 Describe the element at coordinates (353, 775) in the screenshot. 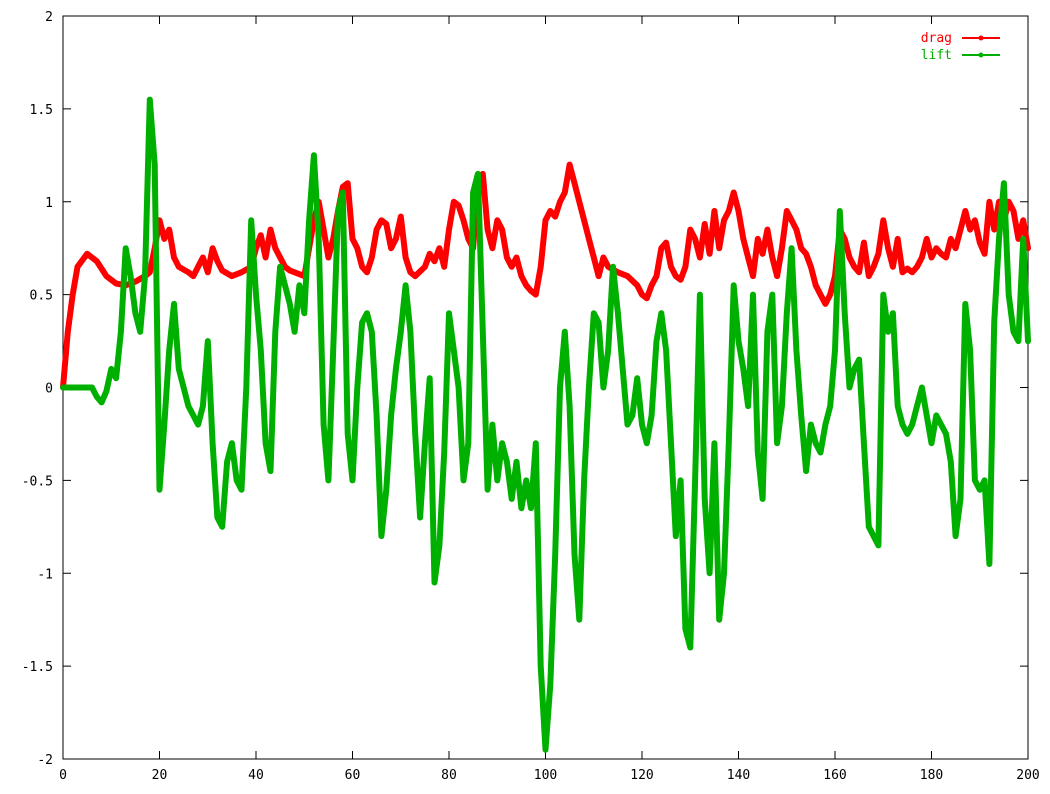

I see `x-tick-label: 60` at that location.